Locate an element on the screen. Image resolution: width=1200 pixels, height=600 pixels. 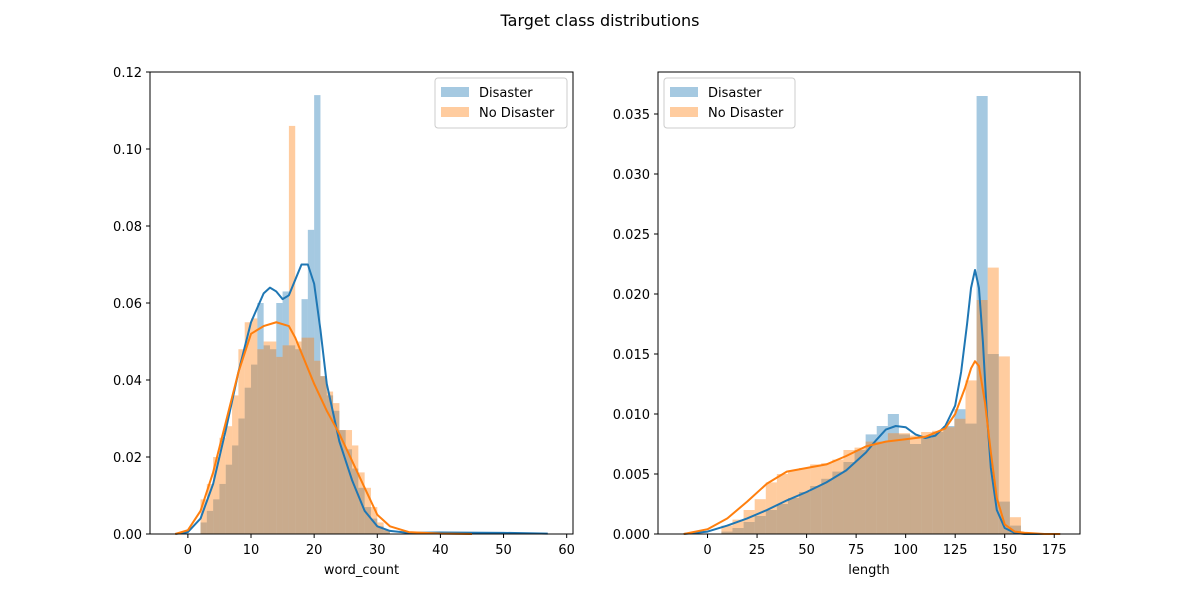
y-tick-label: 0.04 is located at coordinates (127, 381).